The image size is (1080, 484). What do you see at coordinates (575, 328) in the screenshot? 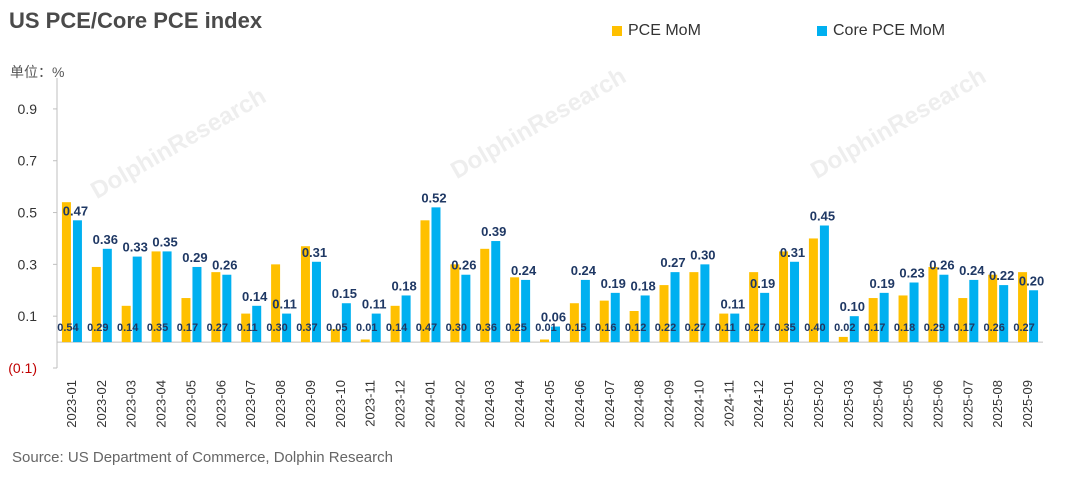
I see `data-label-pce: 0.15` at bounding box center [575, 328].